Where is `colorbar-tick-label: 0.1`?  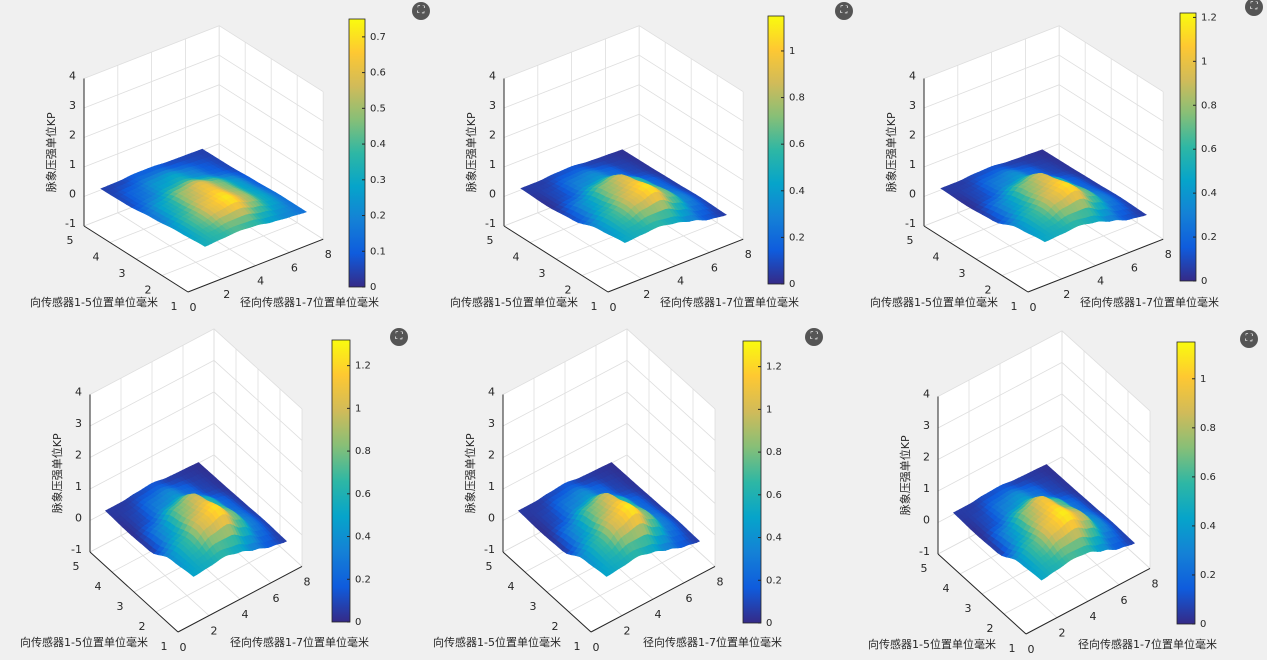
colorbar-tick-label: 0.1 is located at coordinates (378, 251).